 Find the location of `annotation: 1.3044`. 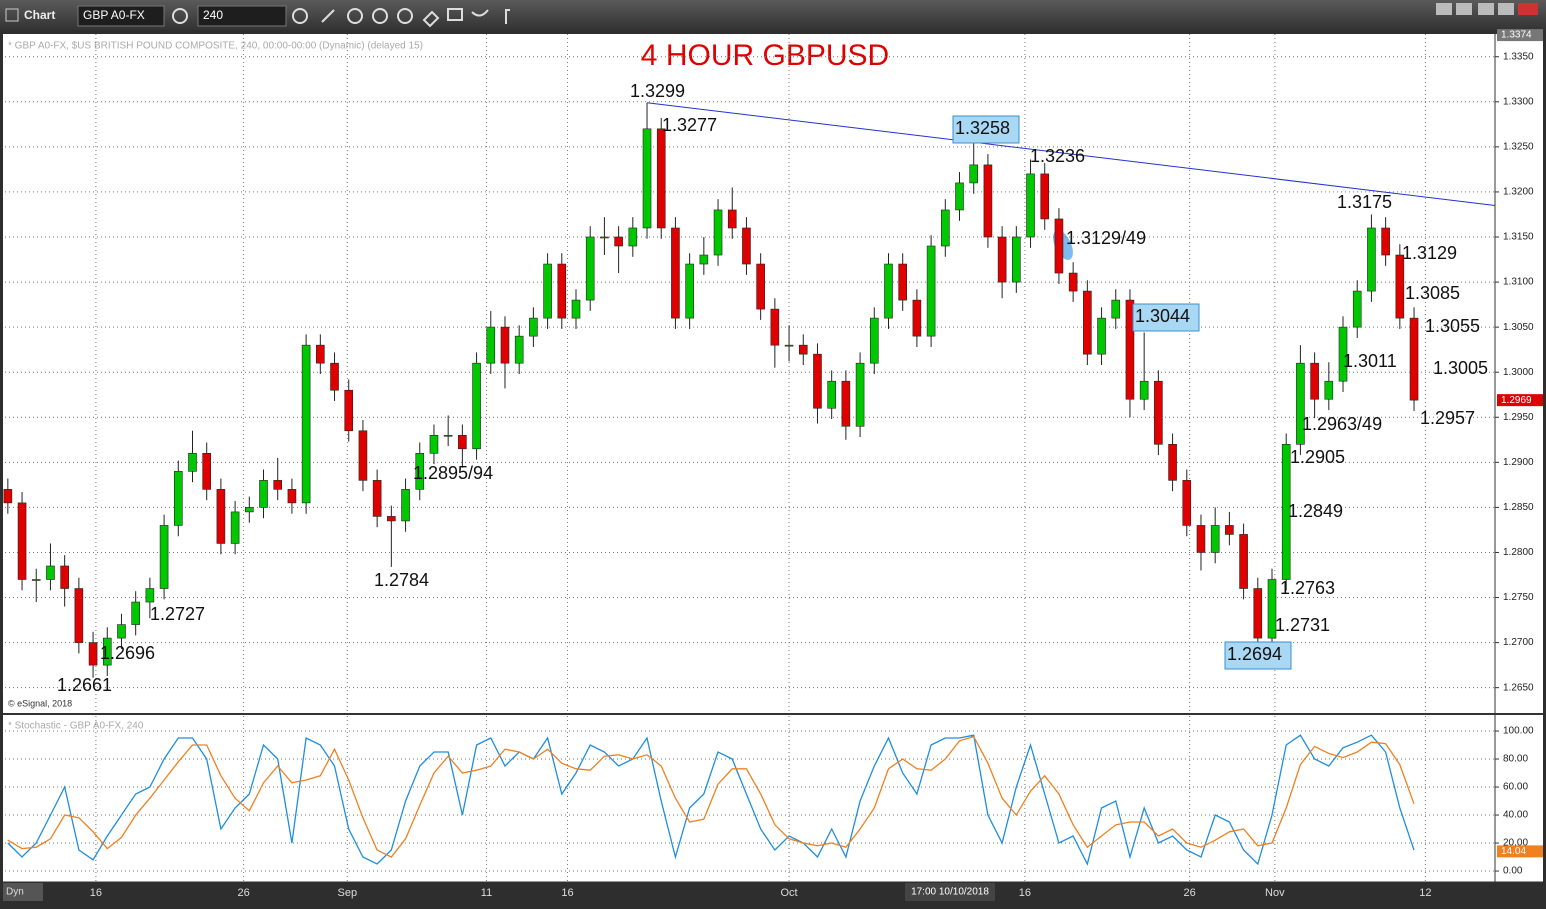

annotation: 1.3044 is located at coordinates (1162, 316).